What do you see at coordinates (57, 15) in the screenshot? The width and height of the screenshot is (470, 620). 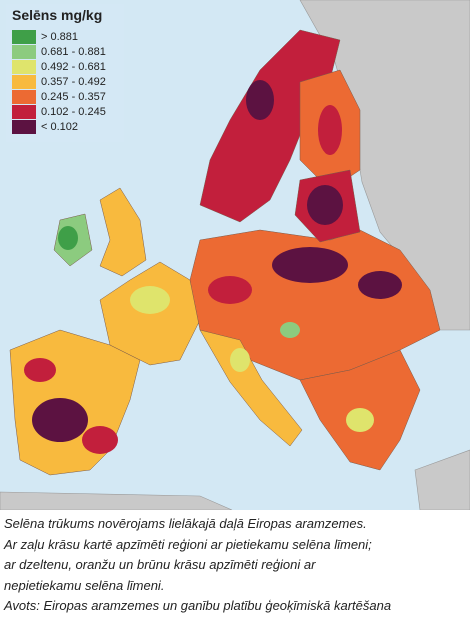 I see `legend-title: Selēns mg/kg` at bounding box center [57, 15].